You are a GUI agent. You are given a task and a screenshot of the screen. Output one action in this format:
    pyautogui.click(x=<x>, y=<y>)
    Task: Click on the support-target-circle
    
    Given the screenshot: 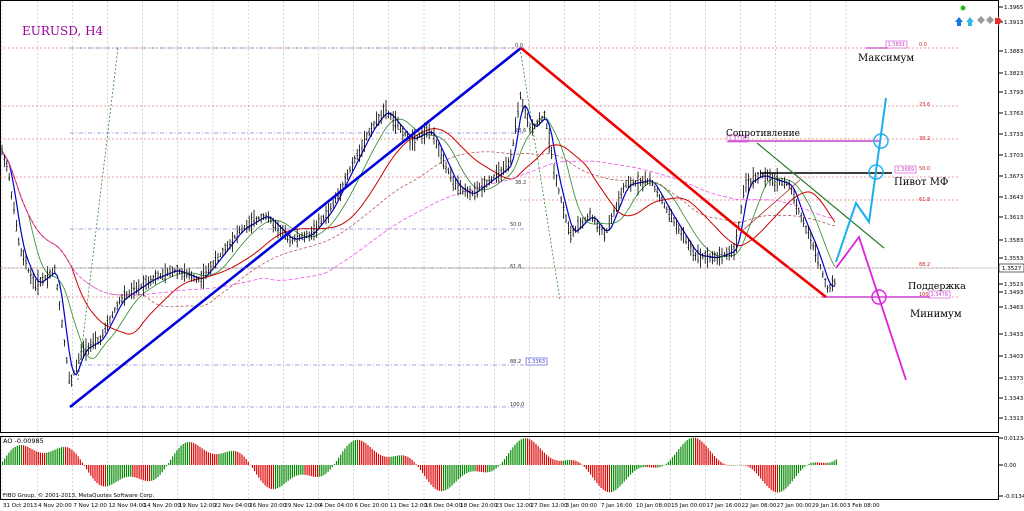 What is the action you would take?
    pyautogui.click(x=879, y=297)
    